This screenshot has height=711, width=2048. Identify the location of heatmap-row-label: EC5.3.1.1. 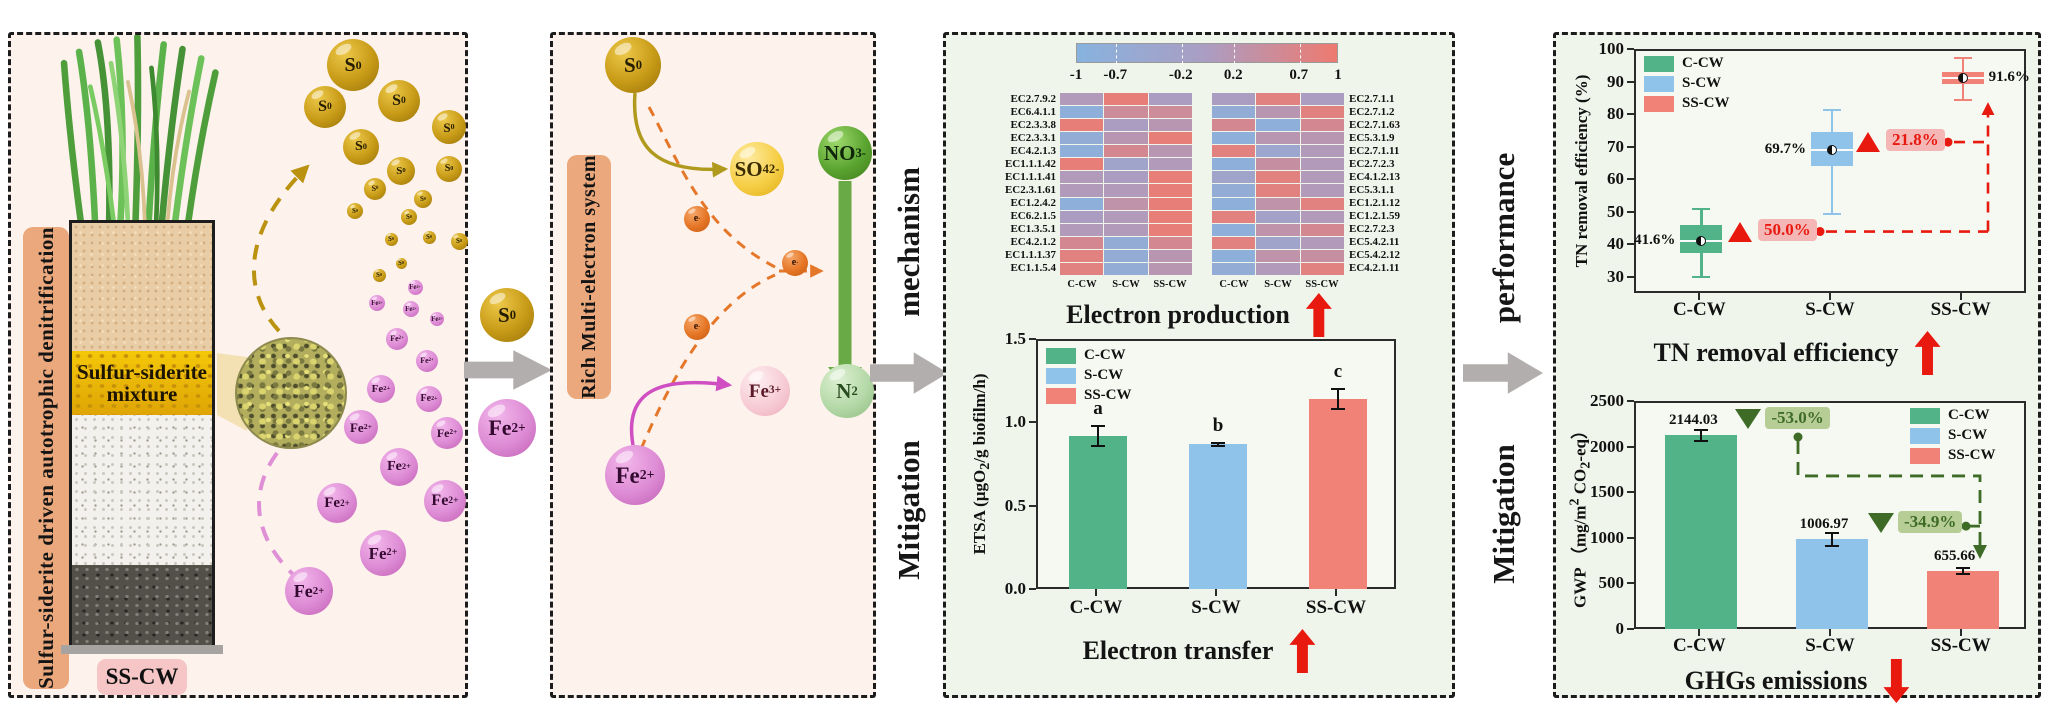
(1372, 190).